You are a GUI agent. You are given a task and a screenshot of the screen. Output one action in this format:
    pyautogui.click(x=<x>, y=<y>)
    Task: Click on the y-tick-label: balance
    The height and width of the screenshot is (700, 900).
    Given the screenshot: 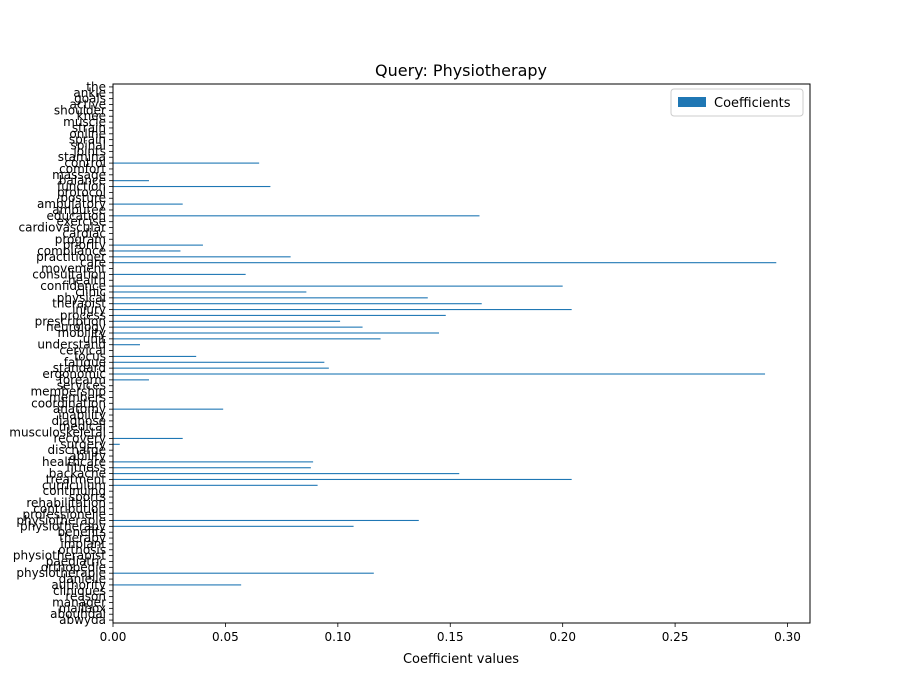 What is the action you would take?
    pyautogui.click(x=82, y=181)
    